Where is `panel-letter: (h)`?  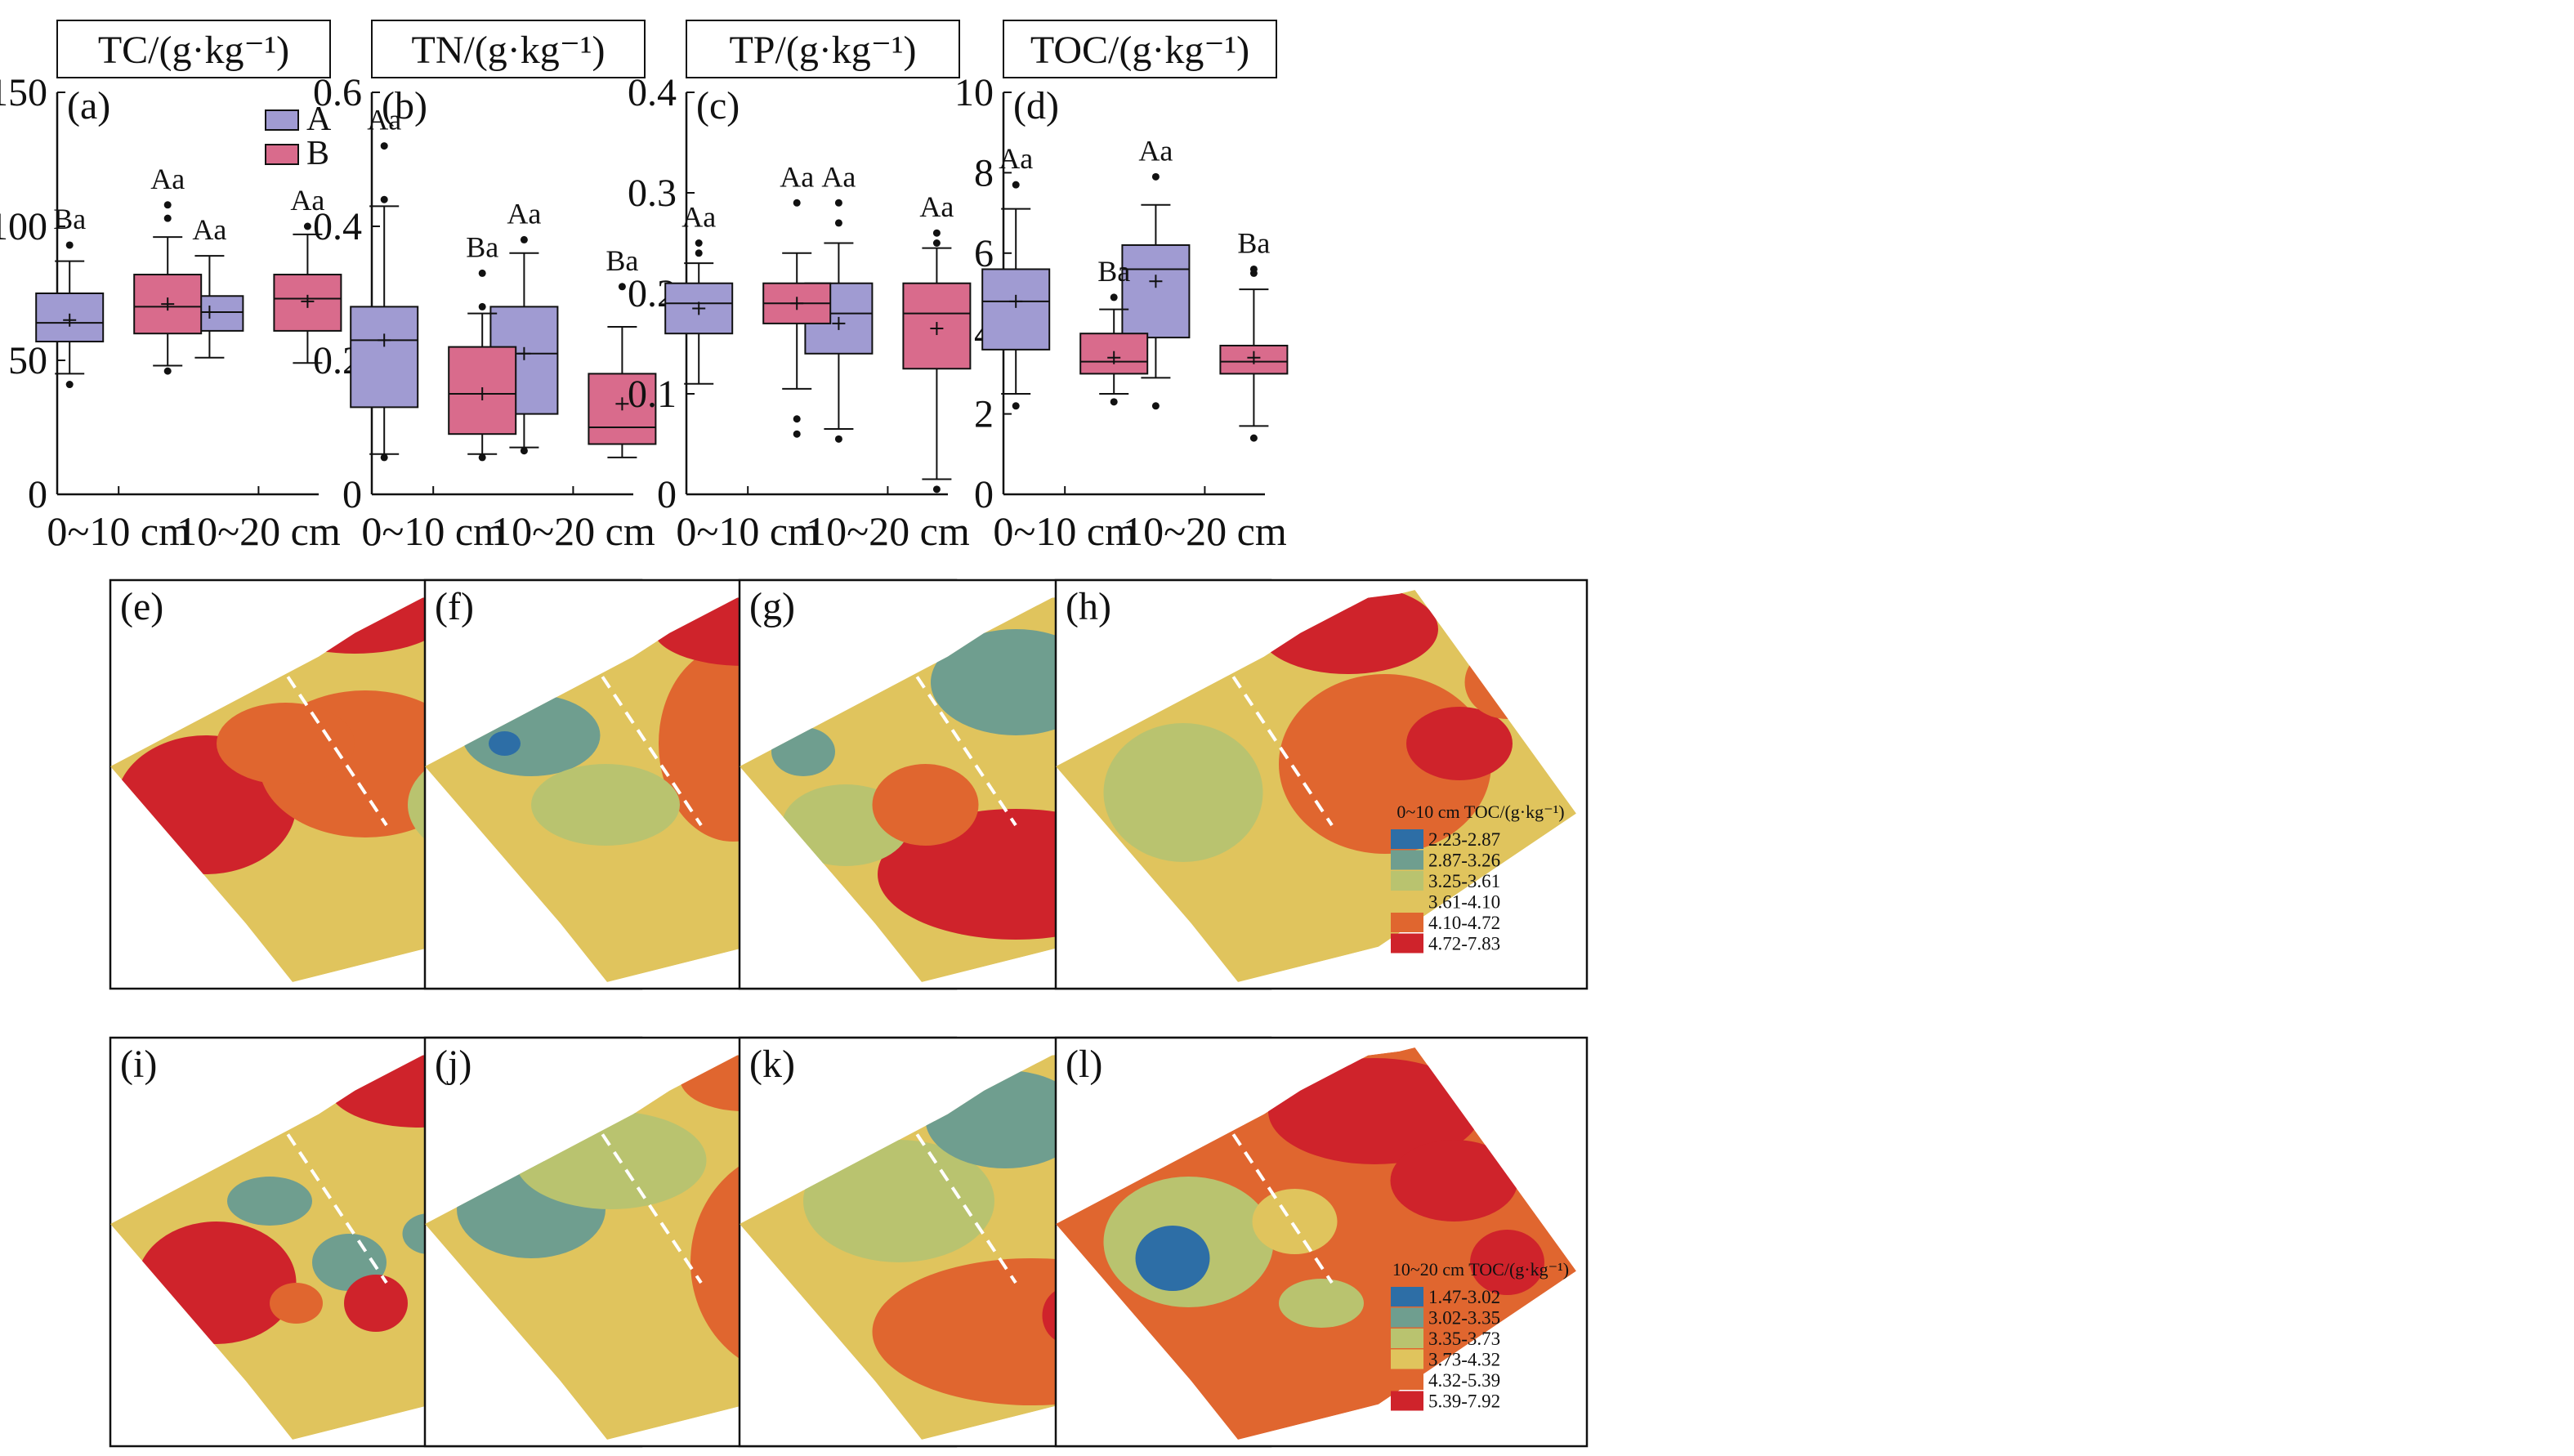 panel-letter: (h) is located at coordinates (1088, 606).